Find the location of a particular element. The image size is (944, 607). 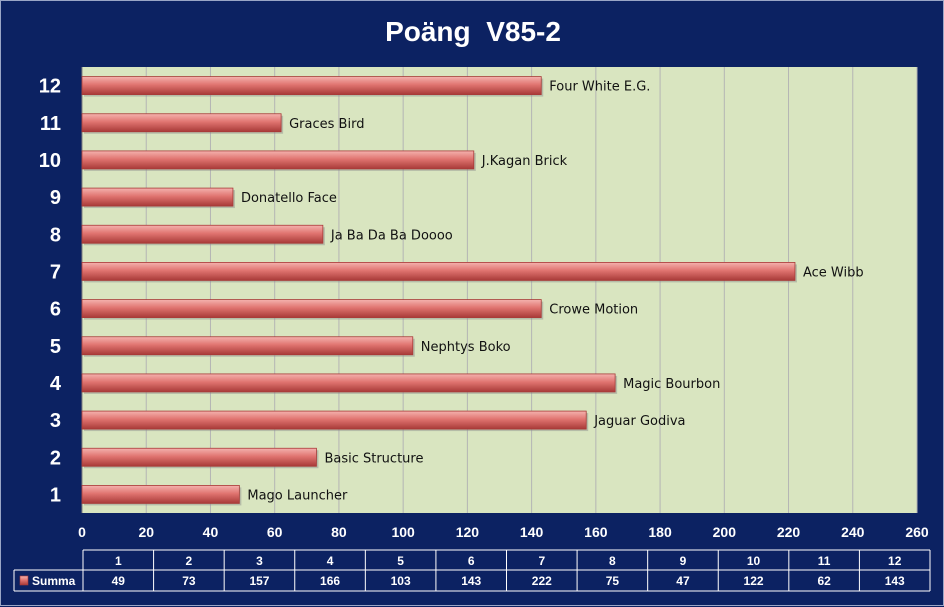

x-tick-label: 160 is located at coordinates (596, 532).